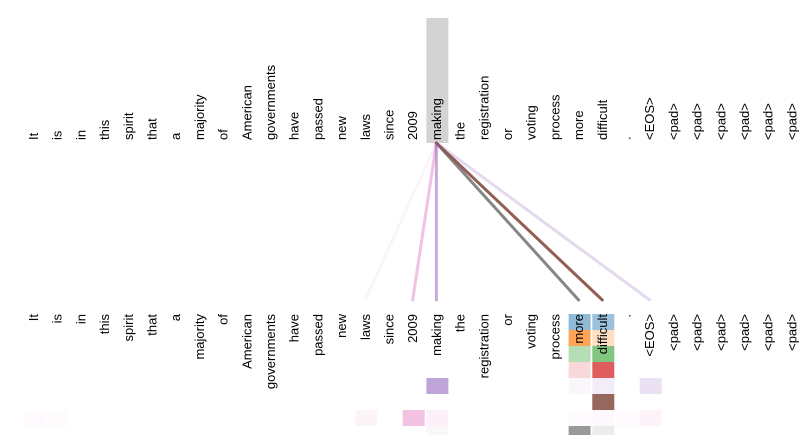  What do you see at coordinates (33, 318) in the screenshot?
I see `bottom-token: It` at bounding box center [33, 318].